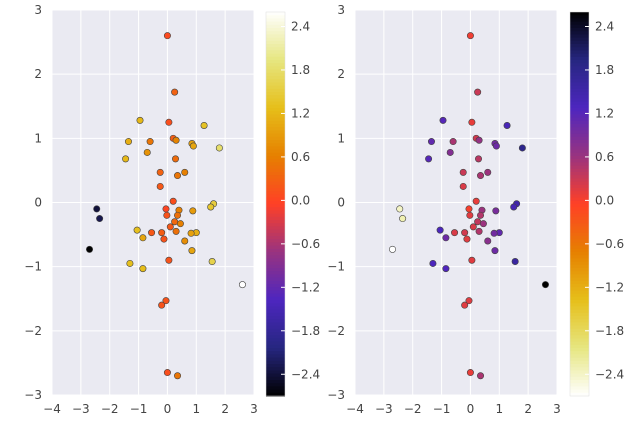 The width and height of the screenshot is (644, 439). Describe the element at coordinates (341, 74) in the screenshot. I see `y-tick-label: 2` at that location.